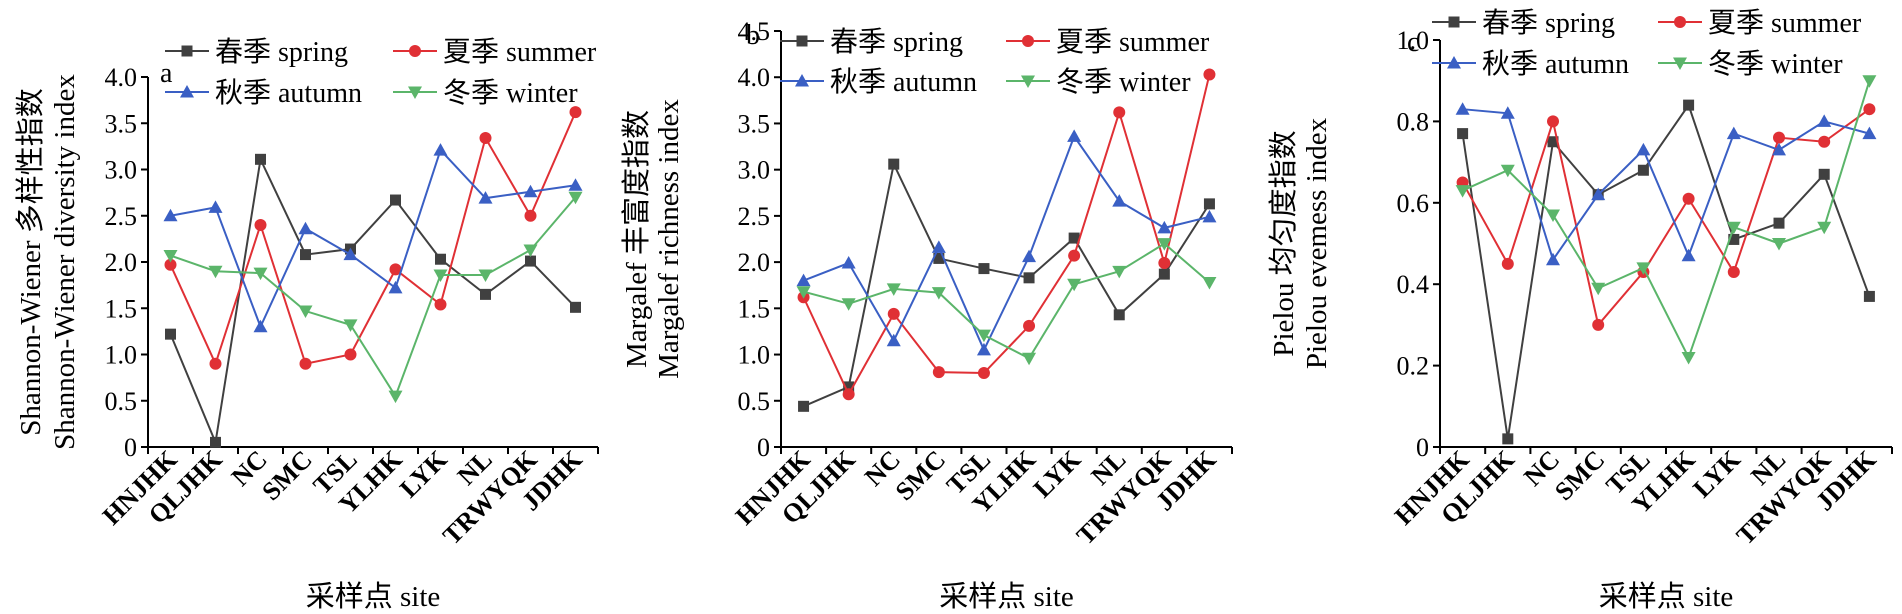 The height and width of the screenshot is (614, 1902). What do you see at coordinates (121, 262) in the screenshot?
I see `y-tick-label: 2.0` at bounding box center [121, 262].